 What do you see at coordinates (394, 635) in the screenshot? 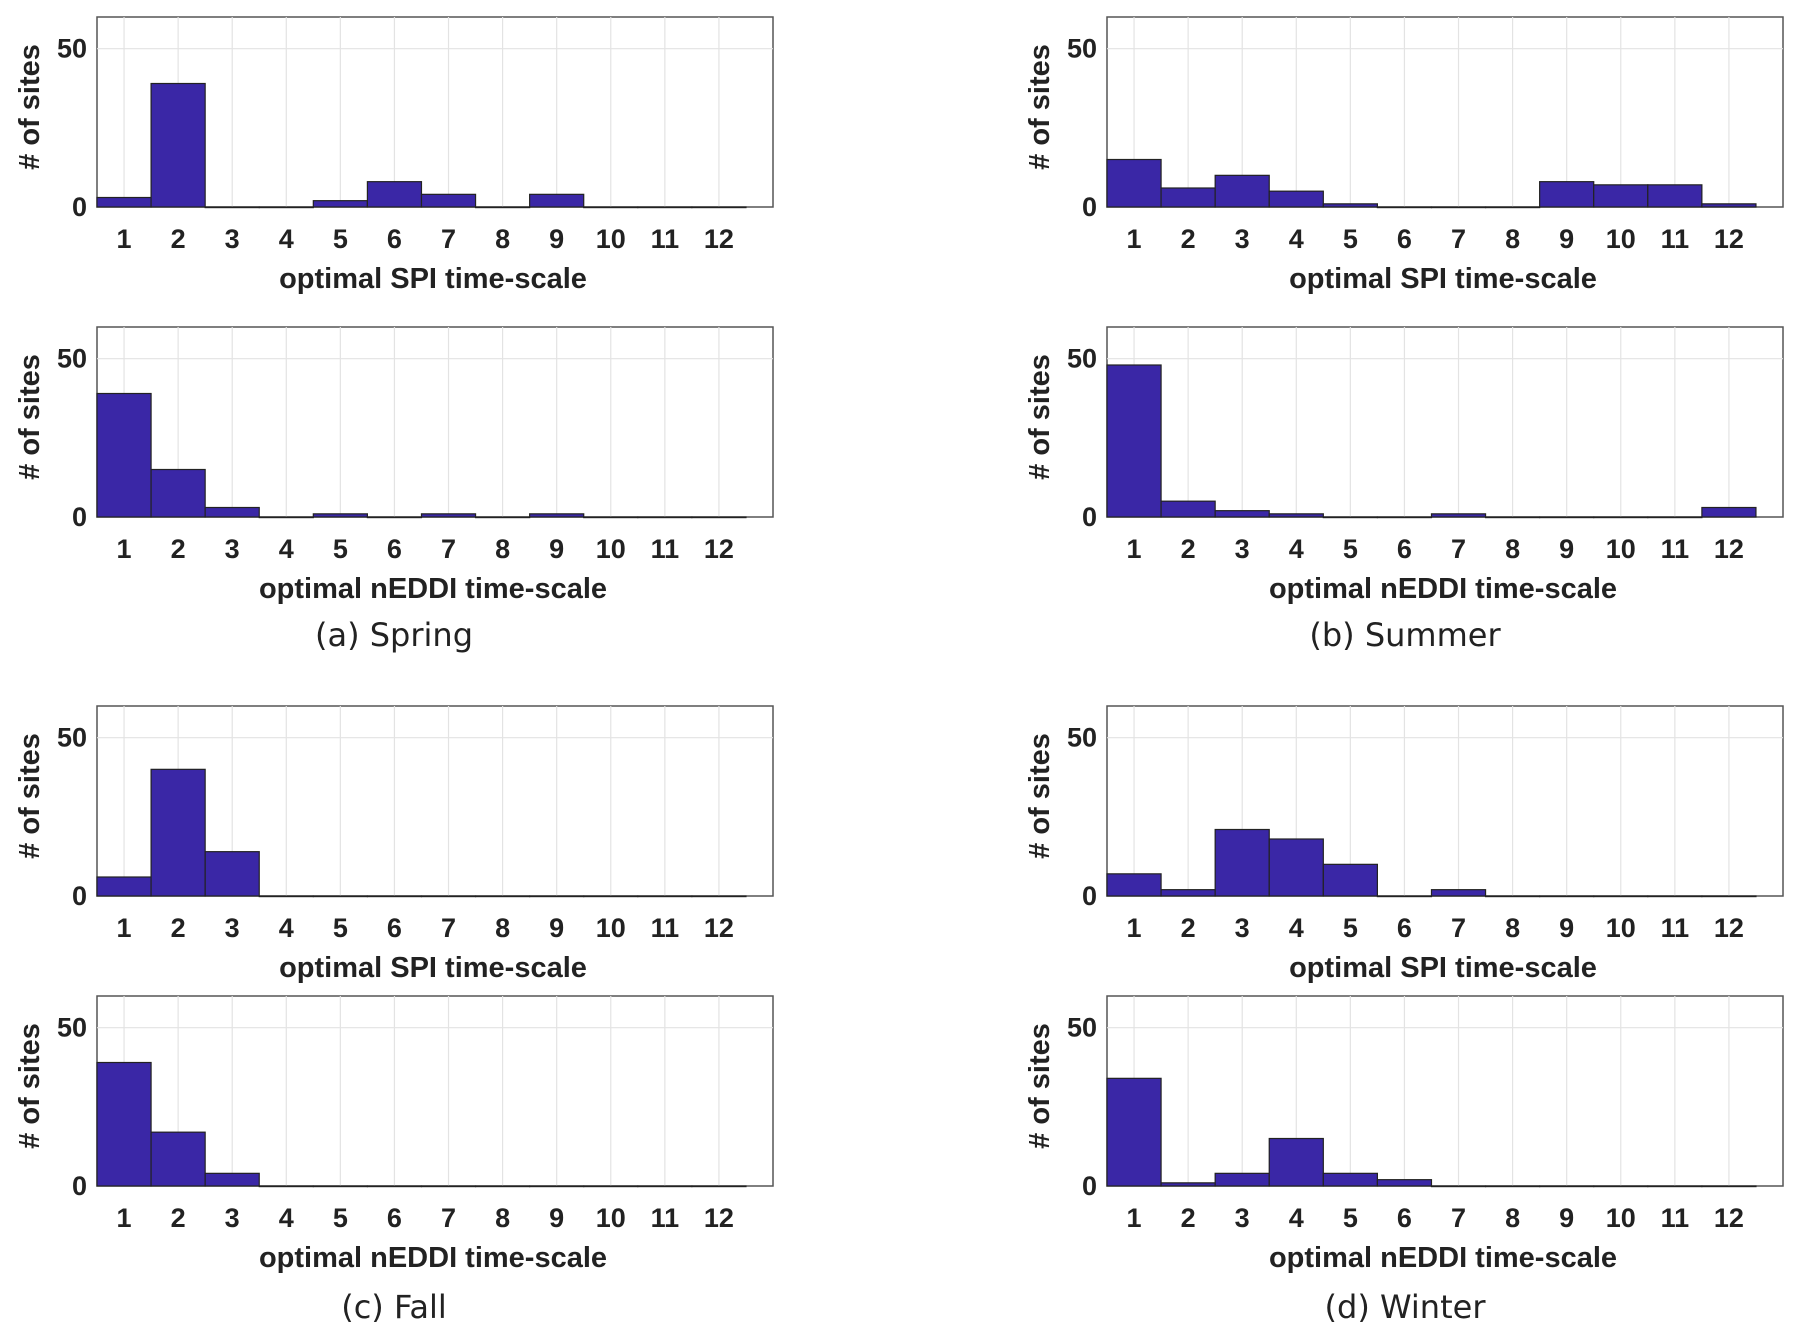
I see `caption-a: (a) Spring` at bounding box center [394, 635].